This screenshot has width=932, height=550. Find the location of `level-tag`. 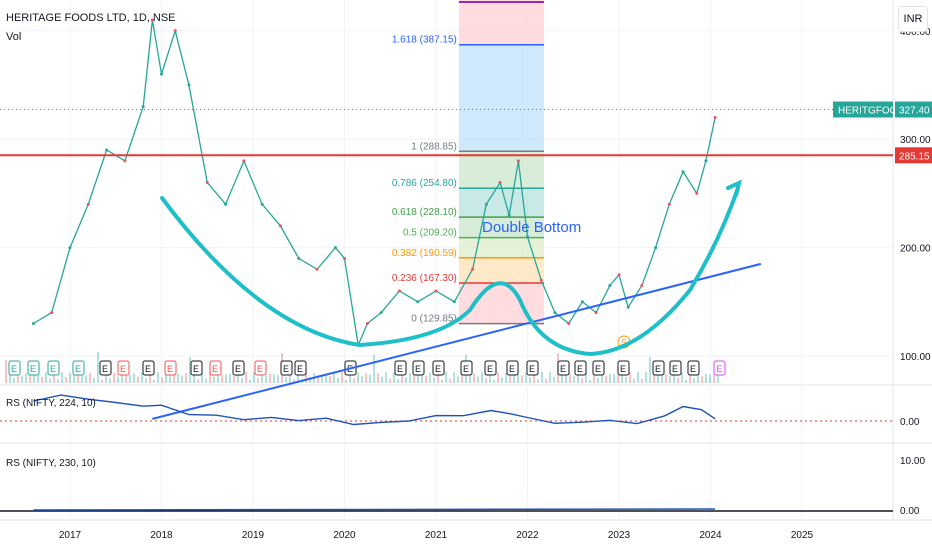

level-tag is located at coordinates (913, 155).